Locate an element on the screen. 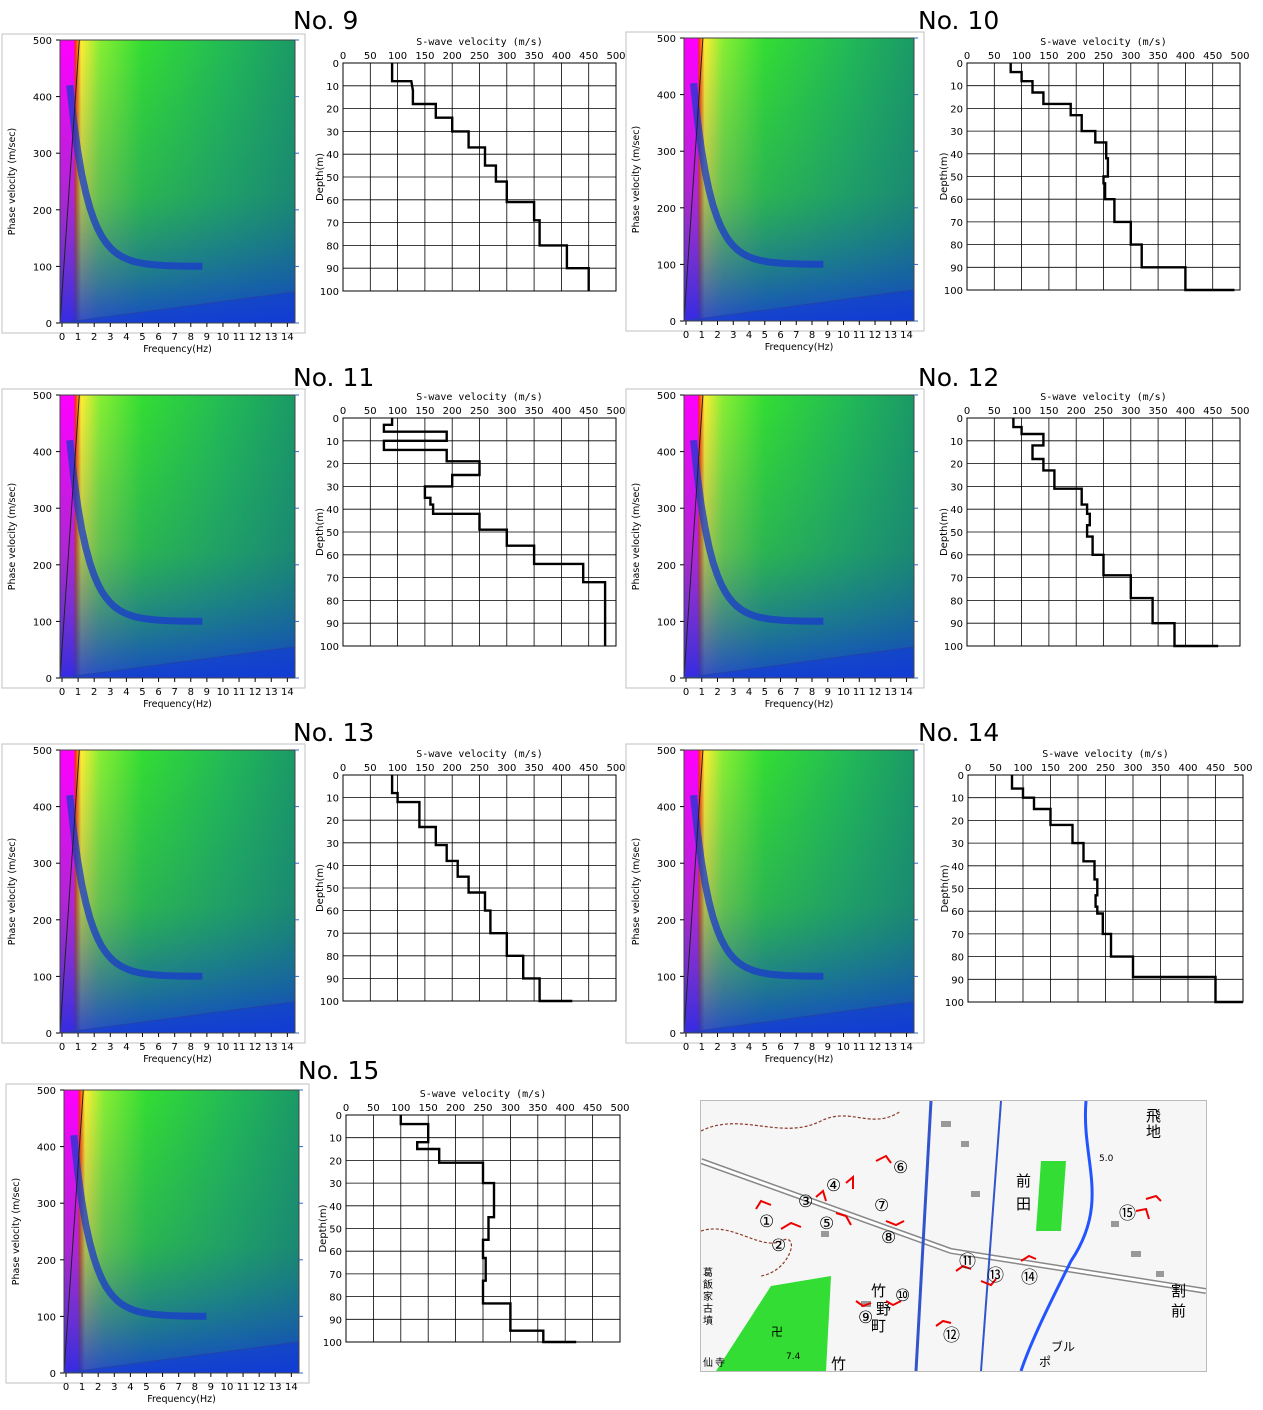 This screenshot has width=1263, height=1410. x-tick-label: 4 is located at coordinates (749, 1047).